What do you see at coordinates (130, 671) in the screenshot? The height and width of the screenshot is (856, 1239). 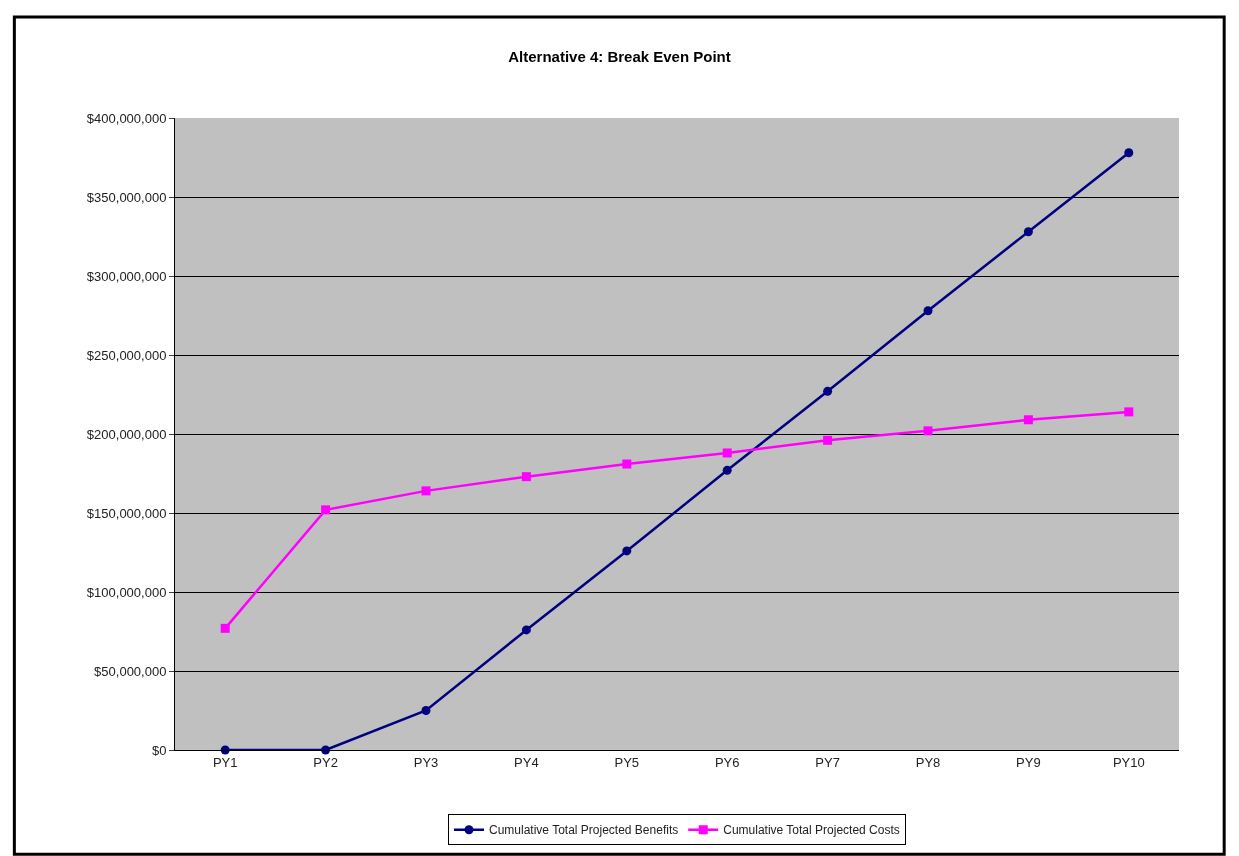 I see `y-tick-label: $50,000,000` at bounding box center [130, 671].